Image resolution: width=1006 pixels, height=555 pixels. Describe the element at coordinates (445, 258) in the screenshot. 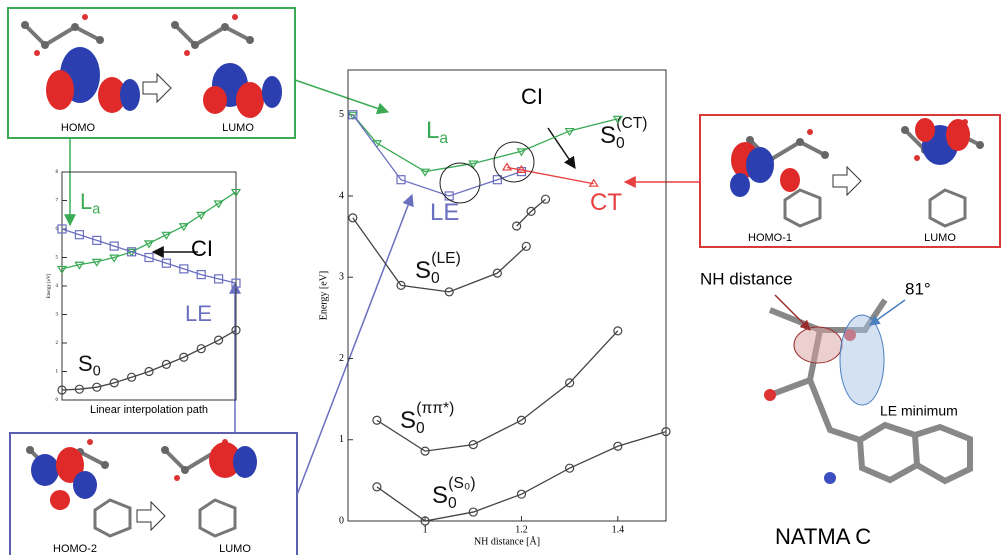

I see `series-sup: (LE)` at that location.